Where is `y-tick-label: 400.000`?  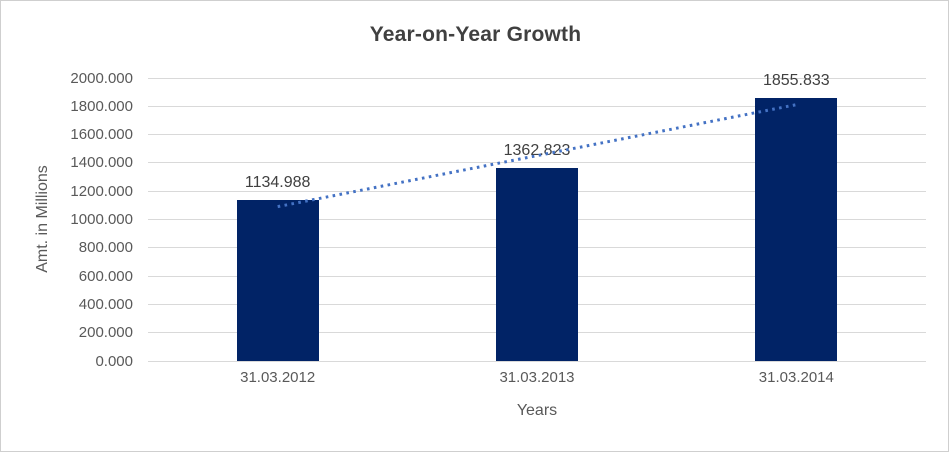 y-tick-label: 400.000 is located at coordinates (105, 304).